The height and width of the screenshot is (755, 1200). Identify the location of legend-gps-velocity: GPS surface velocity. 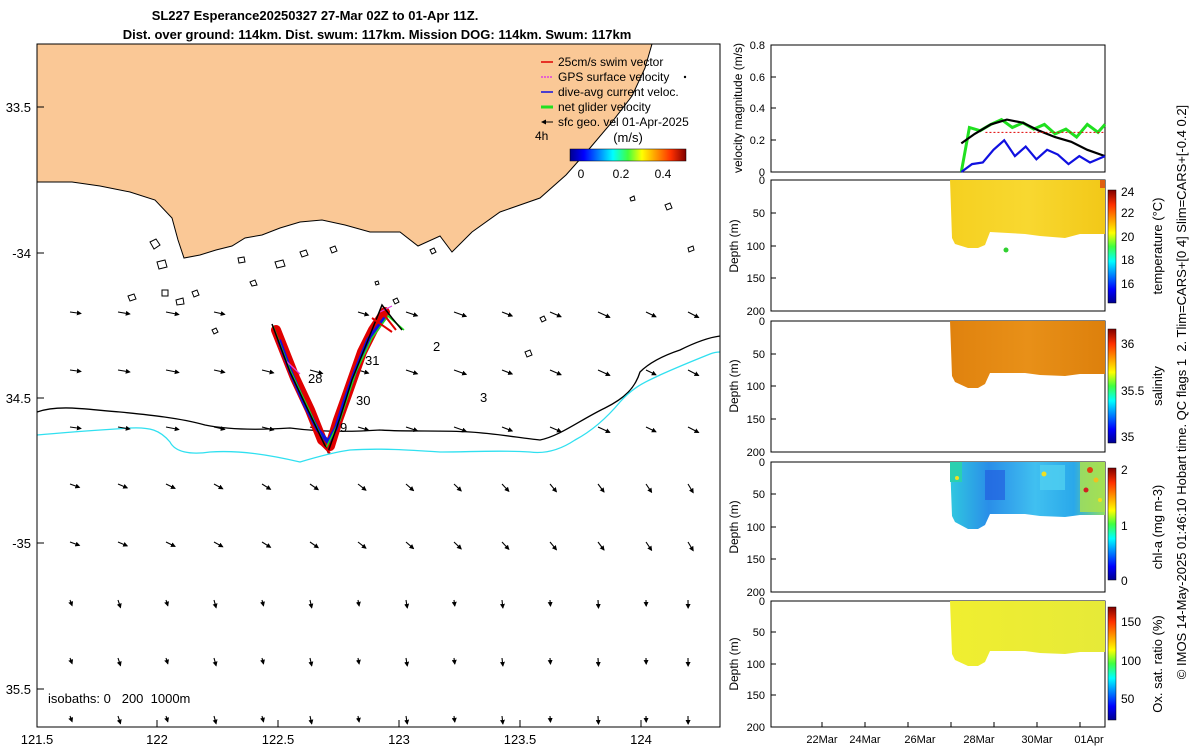
(613, 77).